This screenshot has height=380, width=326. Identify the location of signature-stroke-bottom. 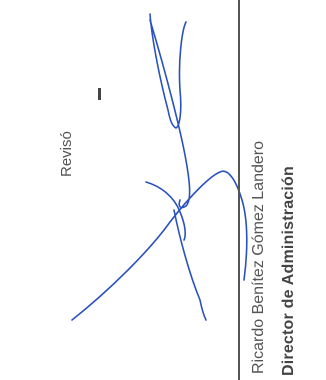
(190, 265).